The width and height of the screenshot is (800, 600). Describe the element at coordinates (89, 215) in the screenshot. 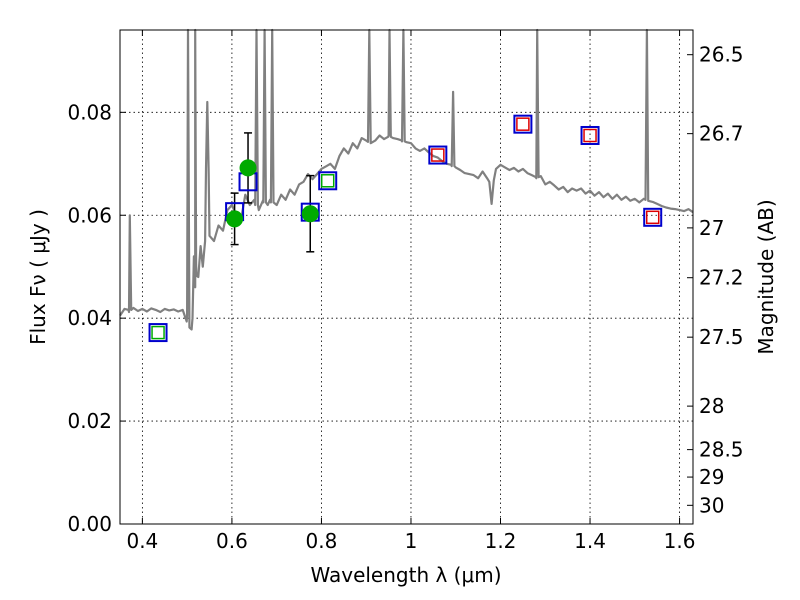

I see `y-tick-label: 0.06` at that location.